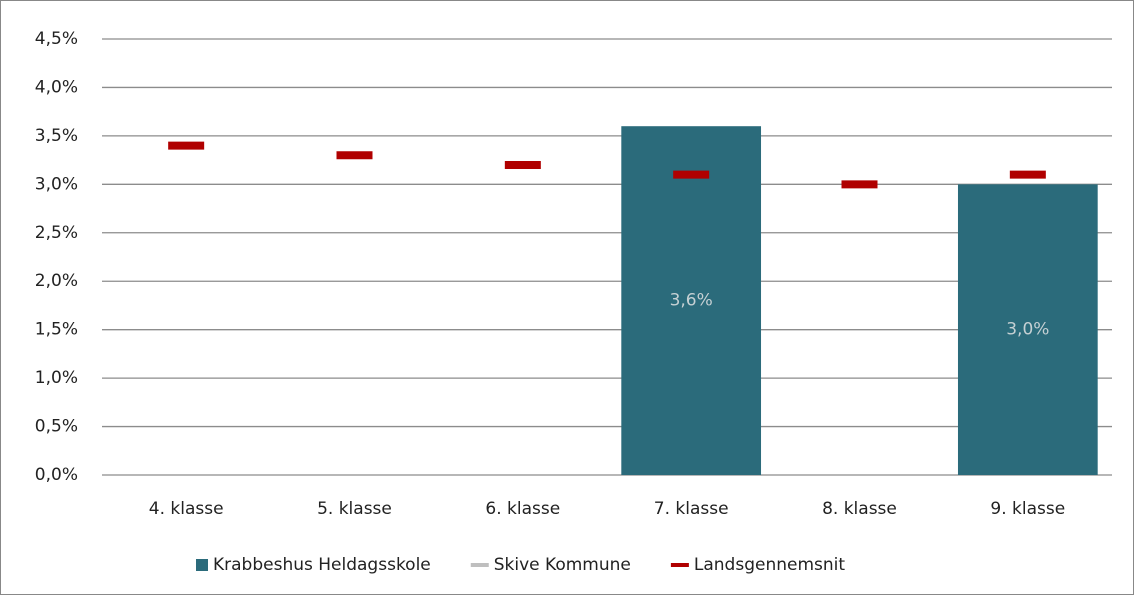  I want to click on x-tick-label: 6. klasse, so click(522, 509).